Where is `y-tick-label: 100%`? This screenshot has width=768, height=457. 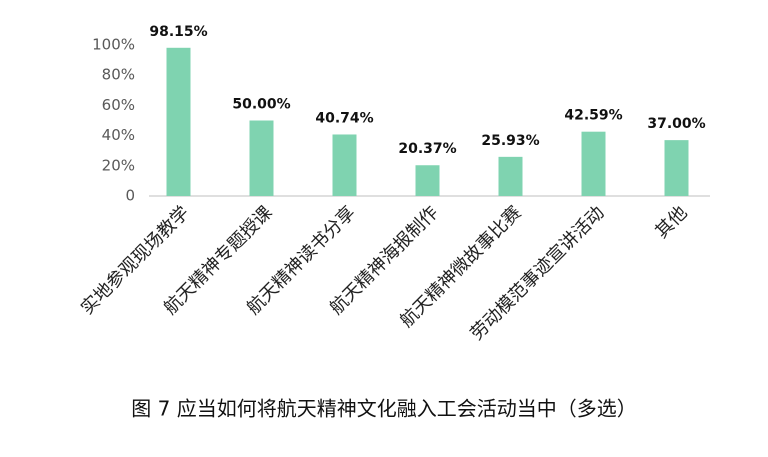
y-tick-label: 100% is located at coordinates (113, 45).